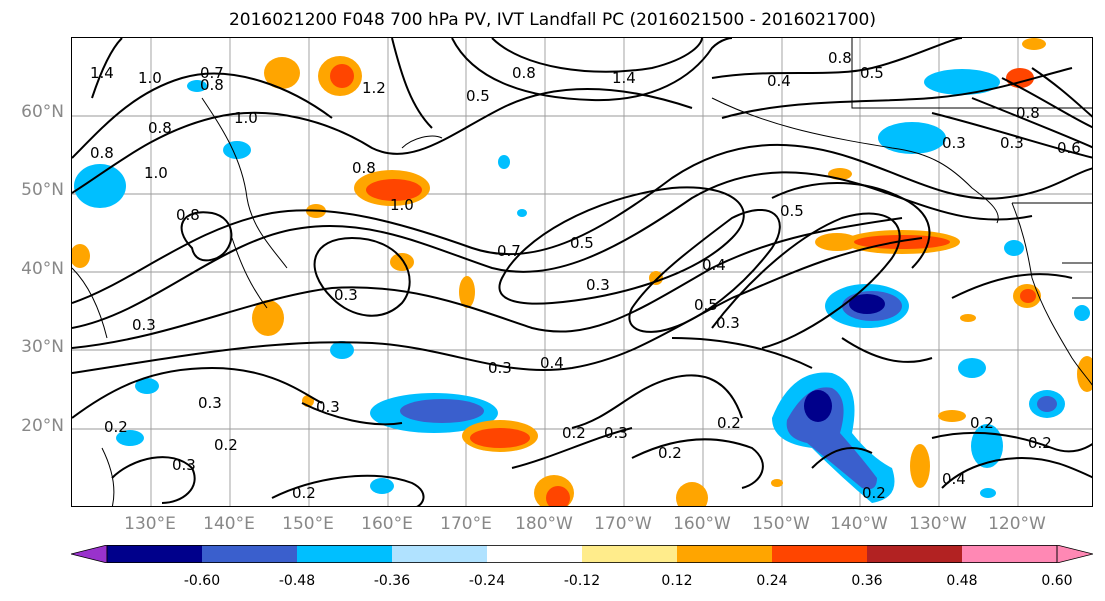  Describe the element at coordinates (42, 347) in the screenshot. I see `lat-label: 30°N` at that location.